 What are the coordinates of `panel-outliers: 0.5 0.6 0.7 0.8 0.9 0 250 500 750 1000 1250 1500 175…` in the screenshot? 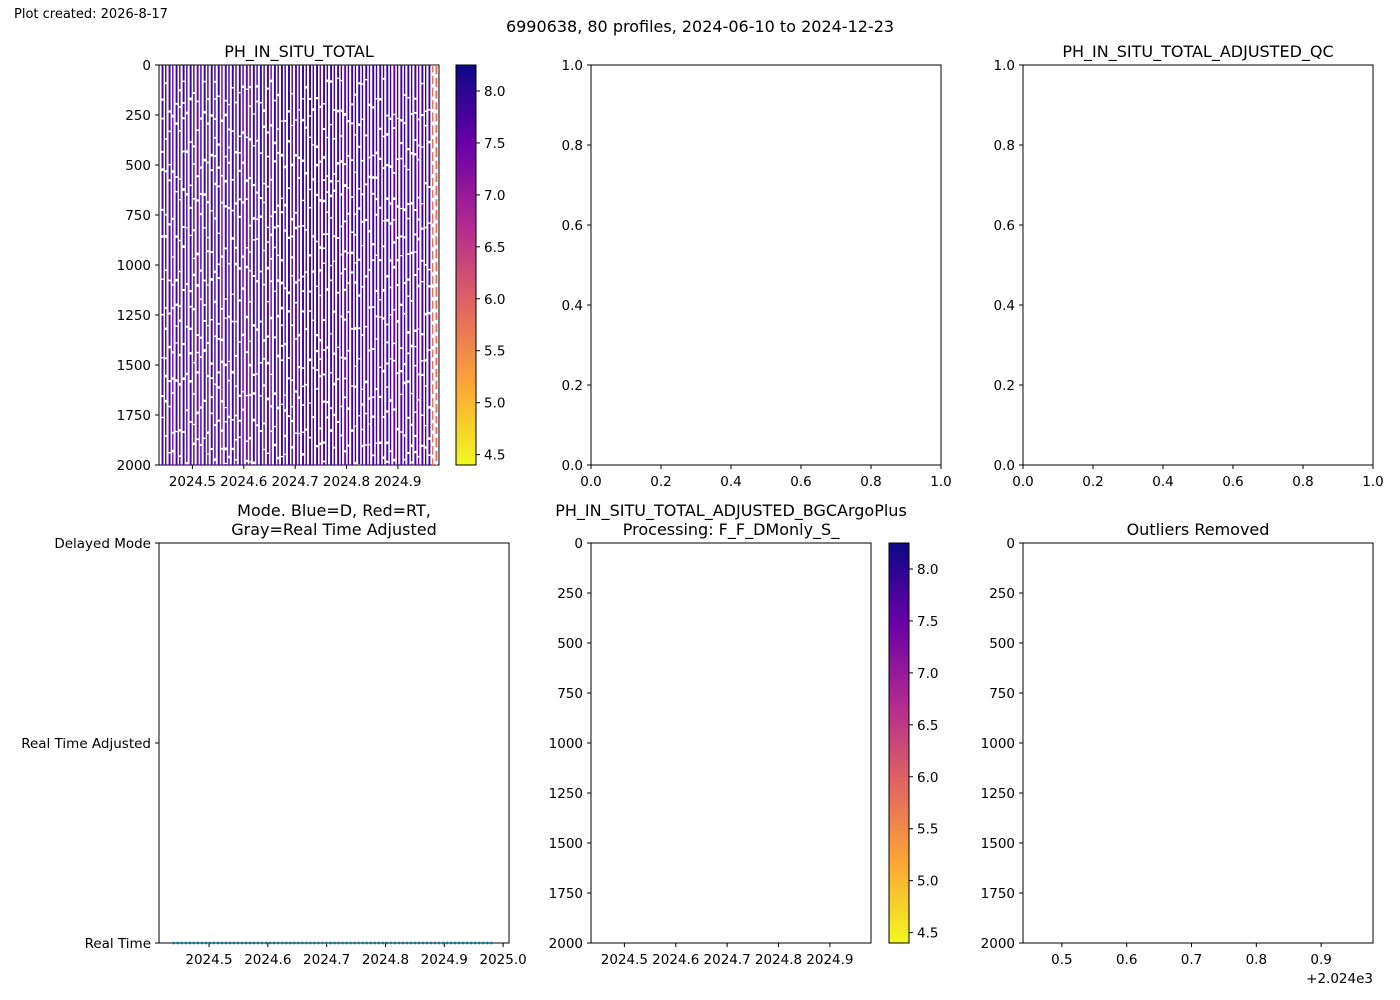 It's located at (1177, 753).